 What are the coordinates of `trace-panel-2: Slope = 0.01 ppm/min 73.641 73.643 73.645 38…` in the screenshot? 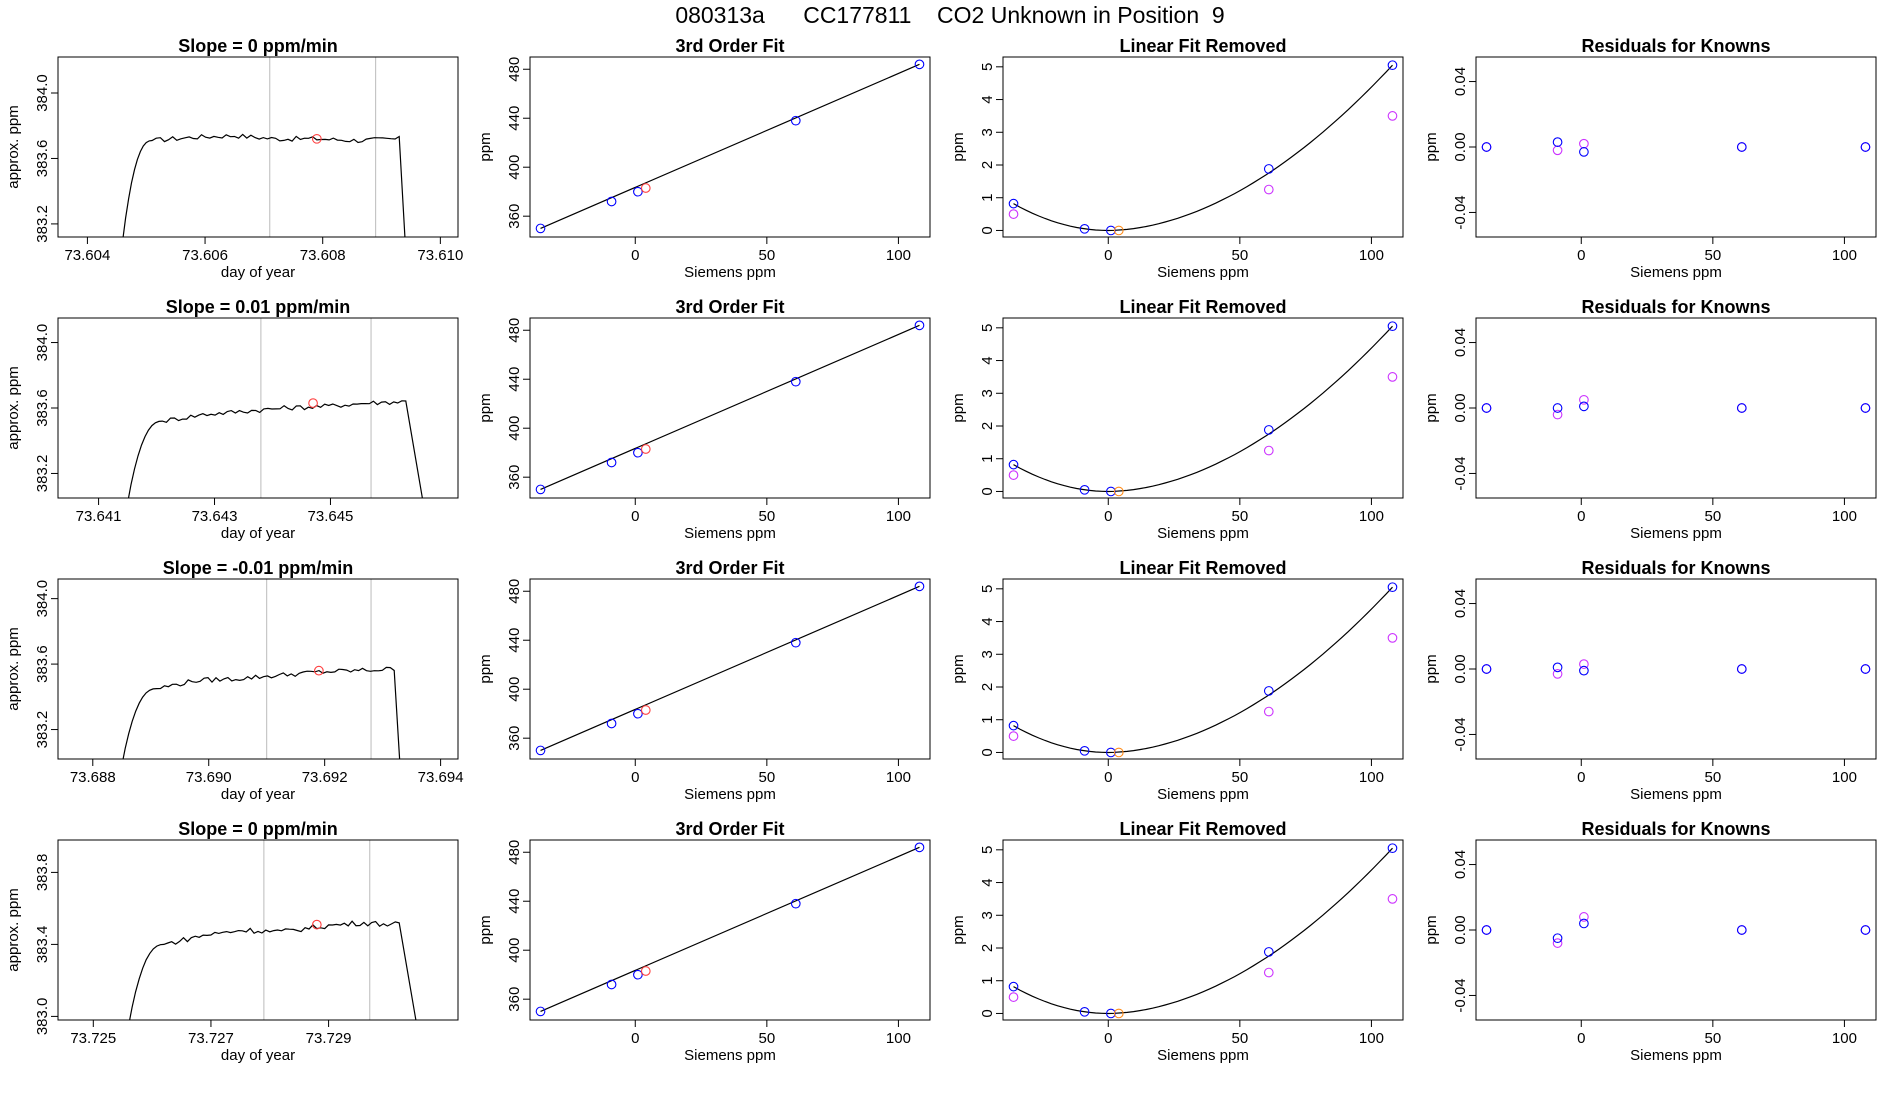 It's located at (232, 419).